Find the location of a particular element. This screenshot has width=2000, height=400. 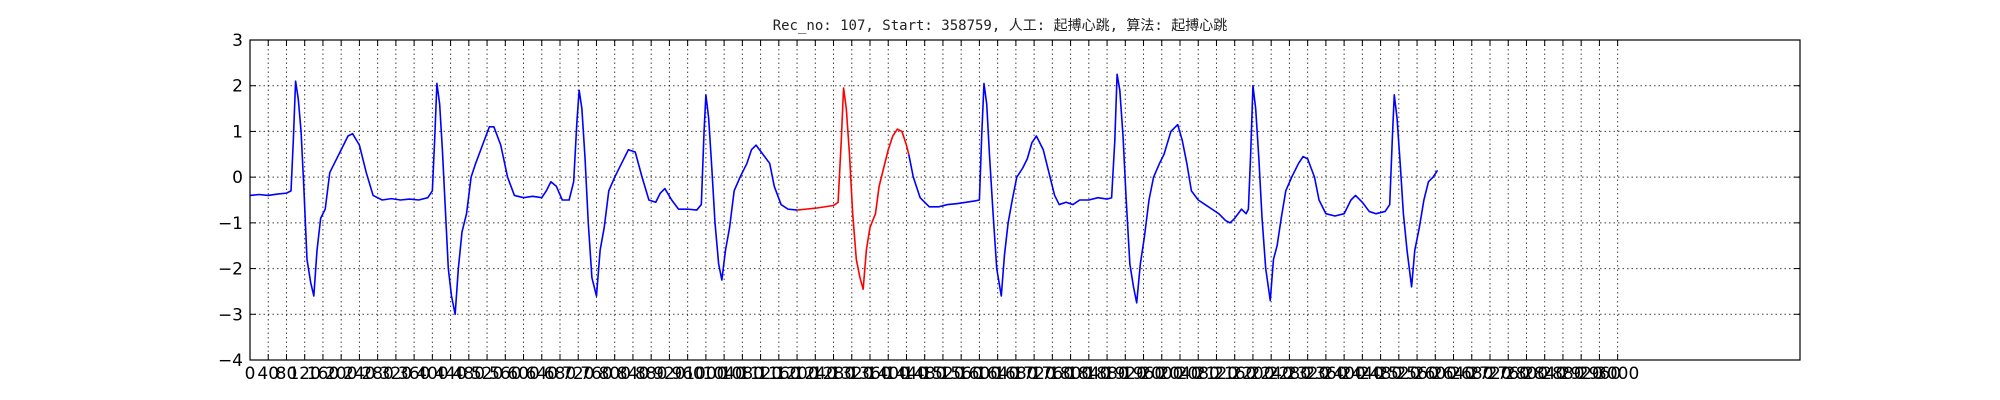

x-tick-label: 2600 is located at coordinates (1435, 374).